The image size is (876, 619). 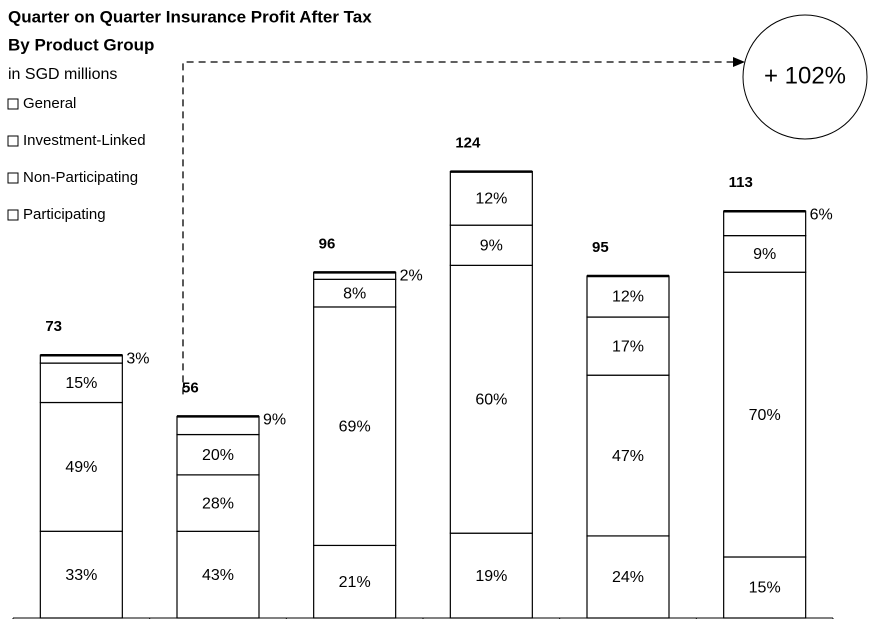 I want to click on segment-label: 3%, so click(x=137, y=358).